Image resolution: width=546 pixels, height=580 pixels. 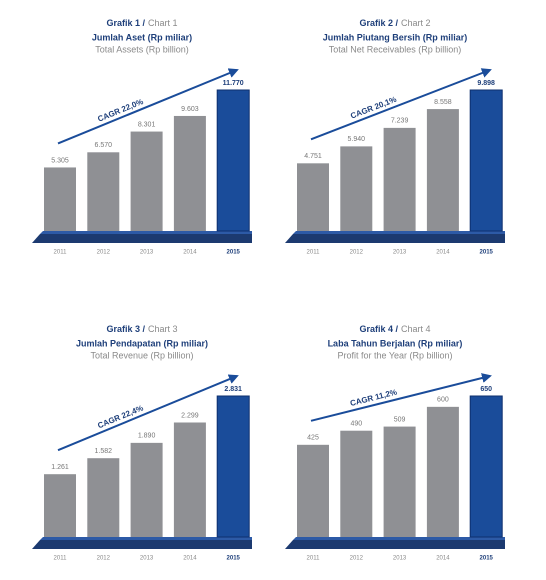 I want to click on value-label: 509, so click(x=400, y=419).